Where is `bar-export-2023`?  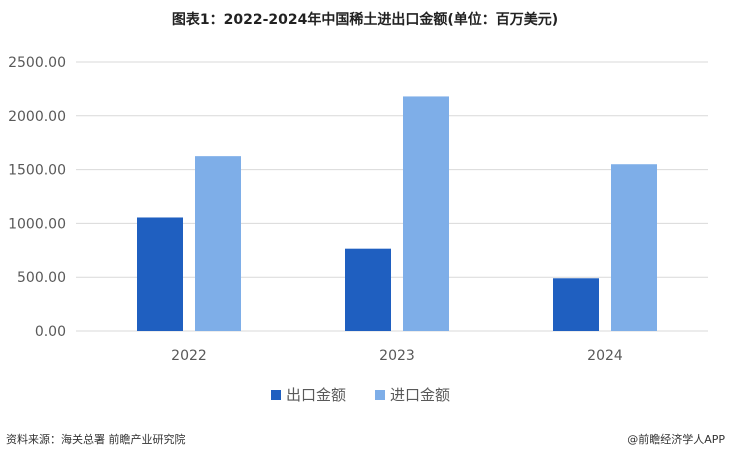
bar-export-2023 is located at coordinates (368, 289).